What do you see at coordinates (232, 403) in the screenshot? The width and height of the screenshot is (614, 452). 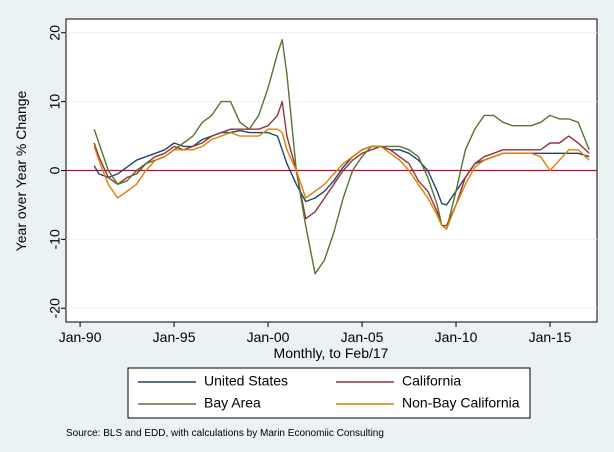 I see `legend-label: Bay Area` at bounding box center [232, 403].